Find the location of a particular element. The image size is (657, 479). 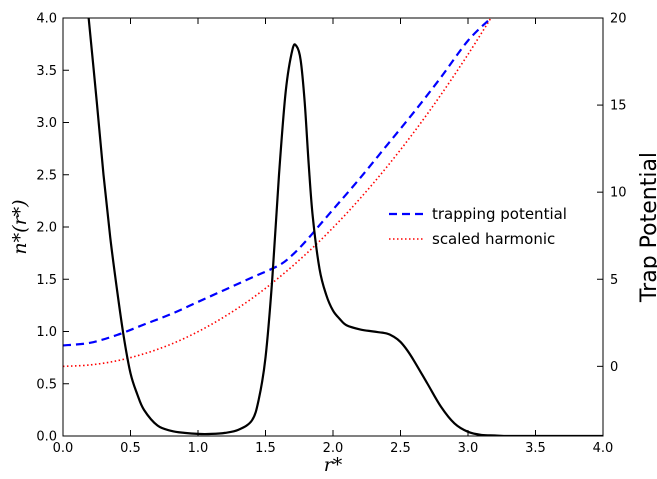

x-tick-label: 0.0 is located at coordinates (63, 448).